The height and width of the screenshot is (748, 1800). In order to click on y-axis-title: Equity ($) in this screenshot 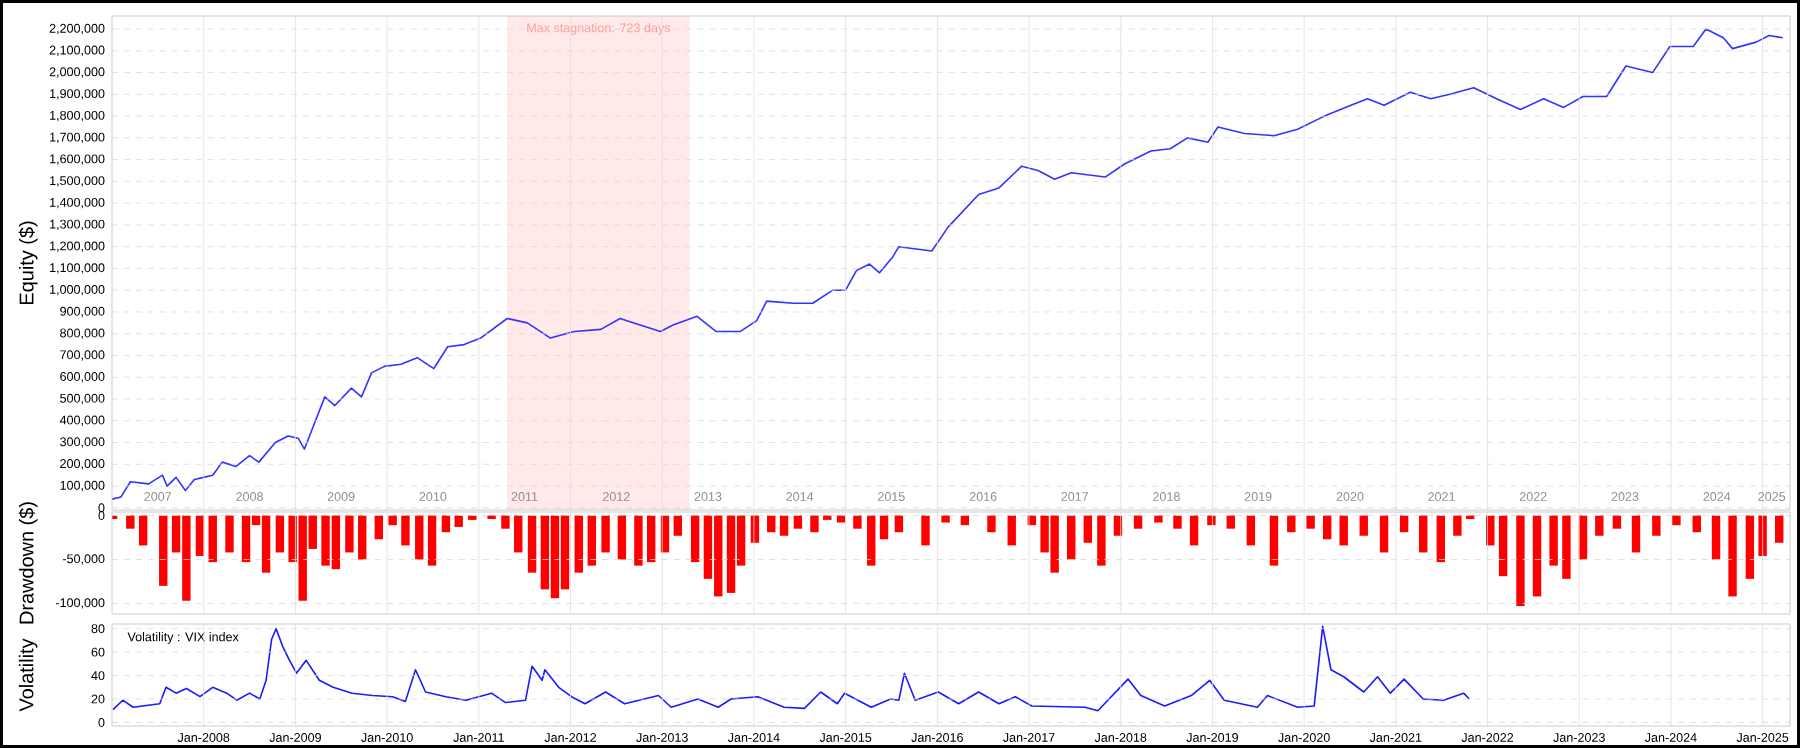, I will do `click(28, 263)`.